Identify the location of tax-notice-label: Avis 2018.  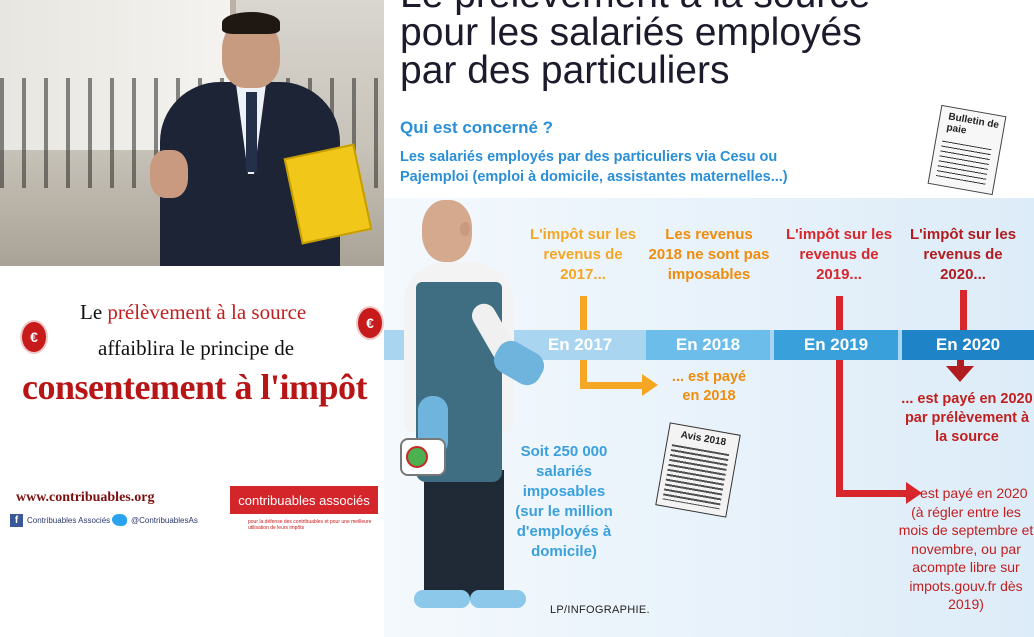
(703, 439).